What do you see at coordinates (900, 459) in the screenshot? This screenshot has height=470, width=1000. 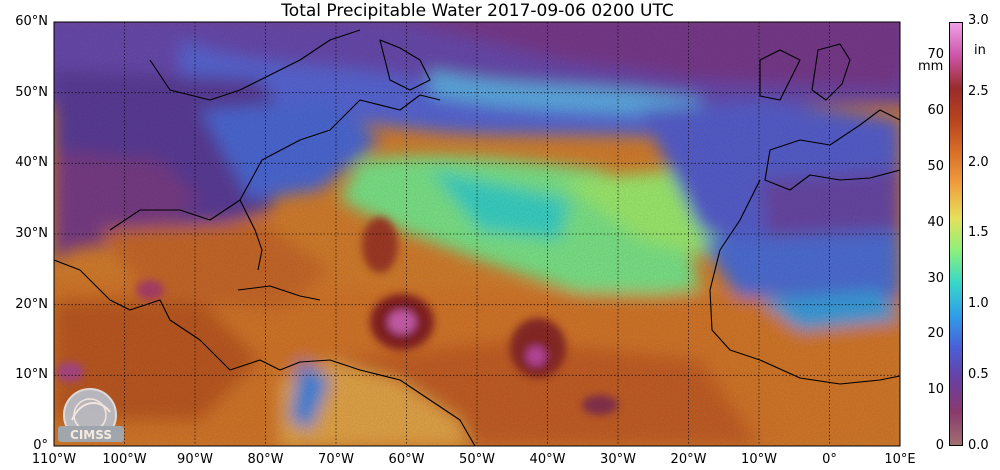 I see `longitude-label: 10°E` at bounding box center [900, 459].